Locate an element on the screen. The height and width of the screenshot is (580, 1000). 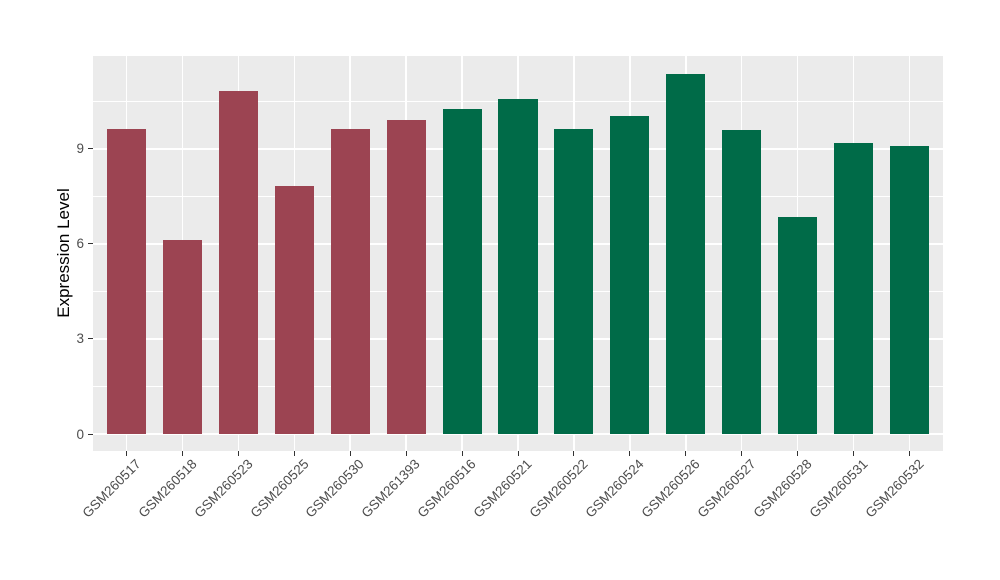
x-tick-label: GSM260524 is located at coordinates (614, 488).